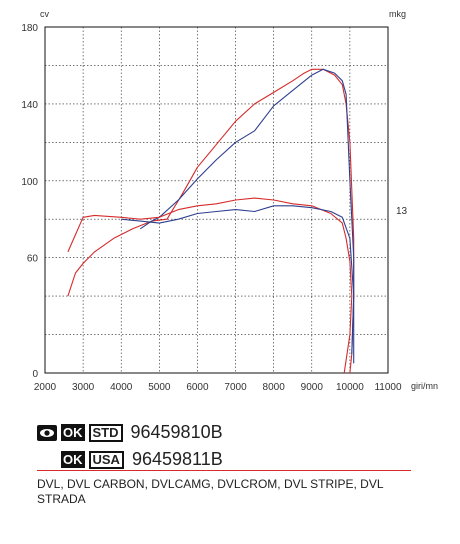  Describe the element at coordinates (238, 279) in the screenshot. I see `series-line` at that location.